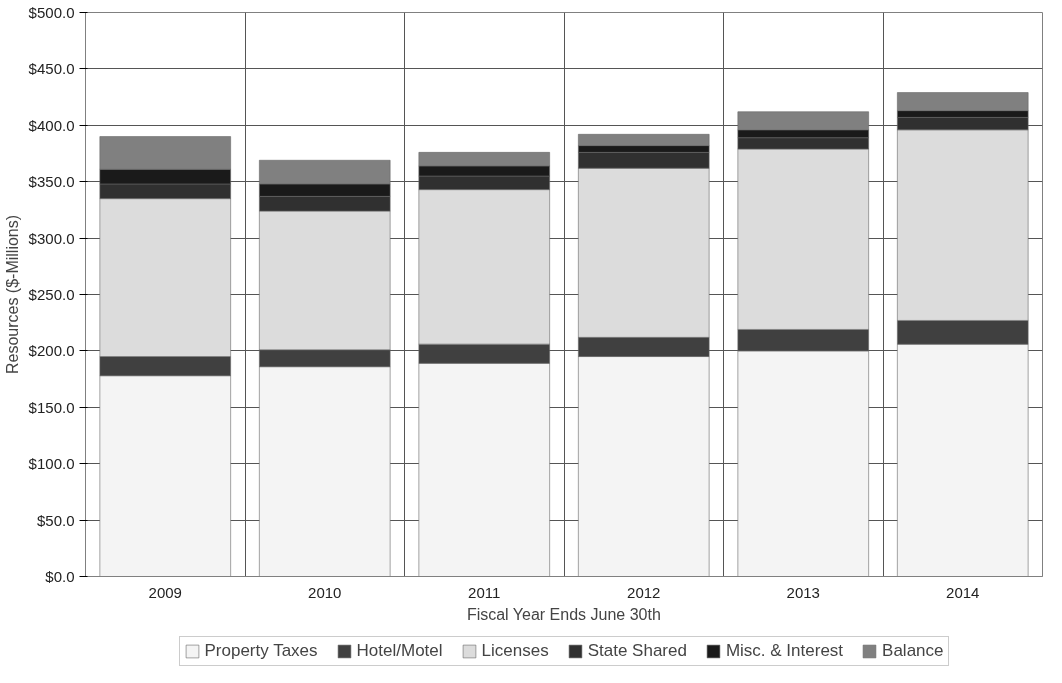  Describe the element at coordinates (60, 576) in the screenshot. I see `y-tick-label: $0.0` at that location.